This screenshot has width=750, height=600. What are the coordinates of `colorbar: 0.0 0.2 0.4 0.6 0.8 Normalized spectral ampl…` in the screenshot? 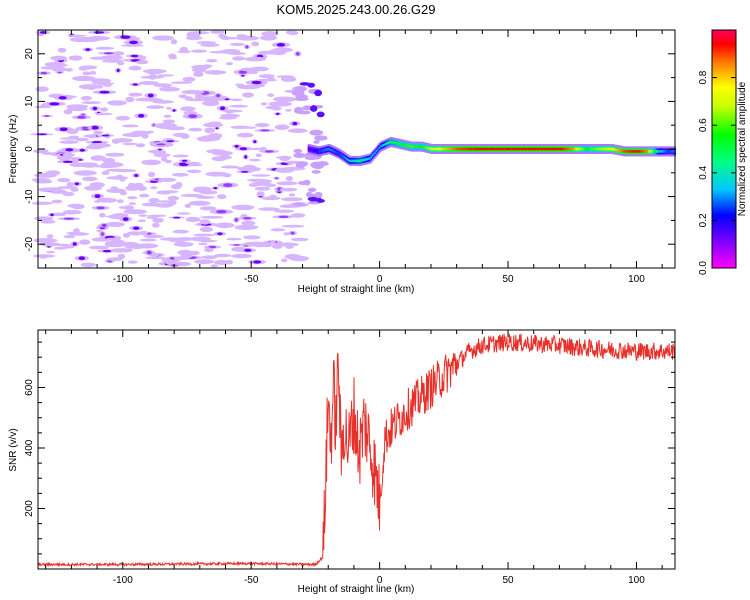 It's located at (723, 152).